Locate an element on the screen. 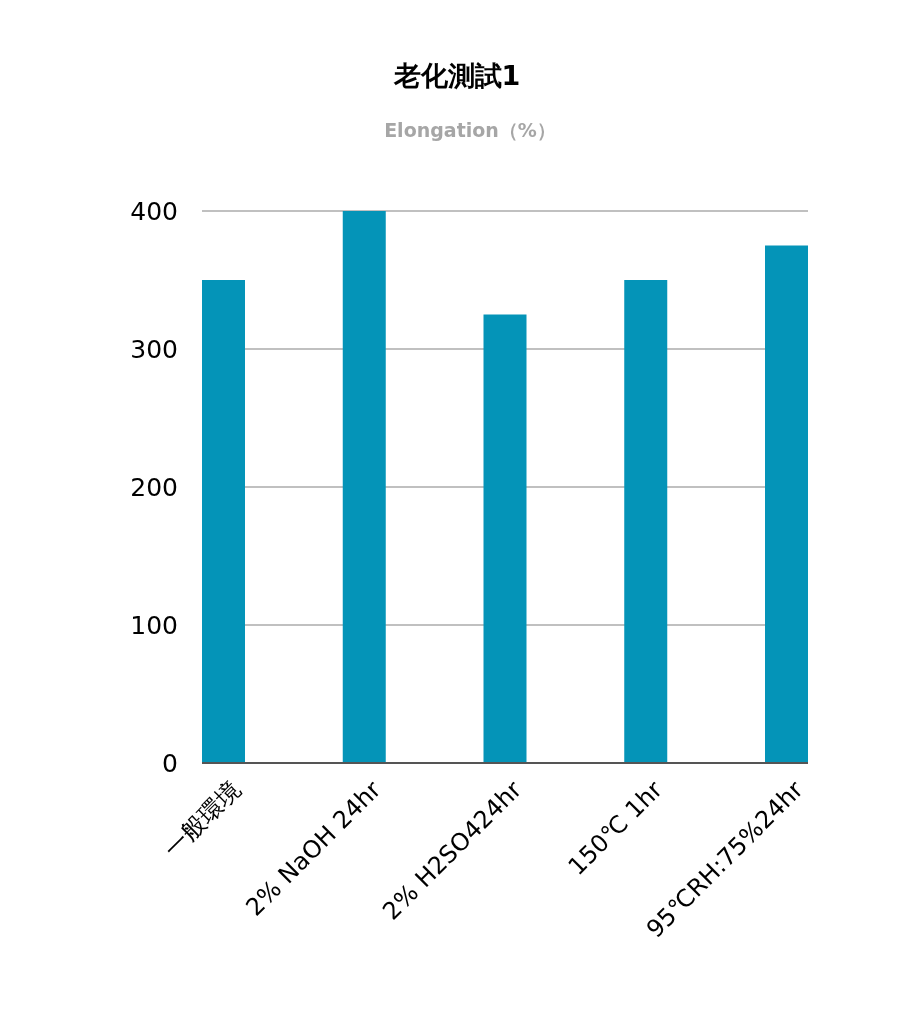 The image size is (914, 1024). y-tick-label: 200 is located at coordinates (154, 487).